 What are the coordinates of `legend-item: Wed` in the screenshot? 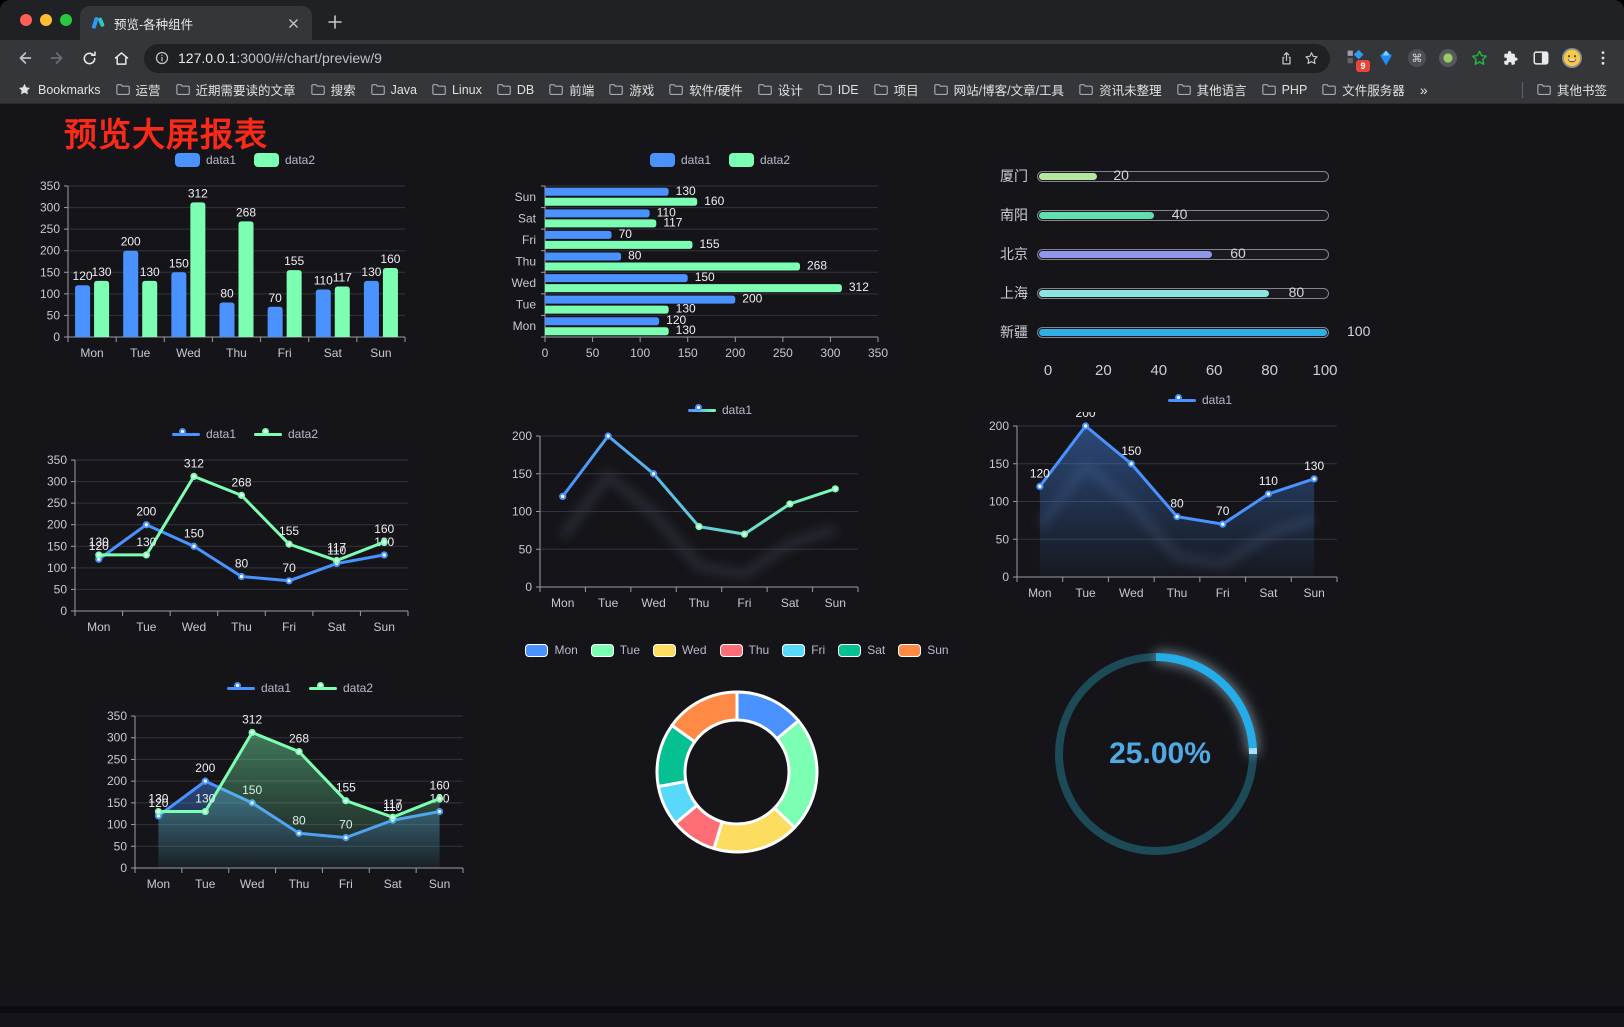 It's located at (680, 650).